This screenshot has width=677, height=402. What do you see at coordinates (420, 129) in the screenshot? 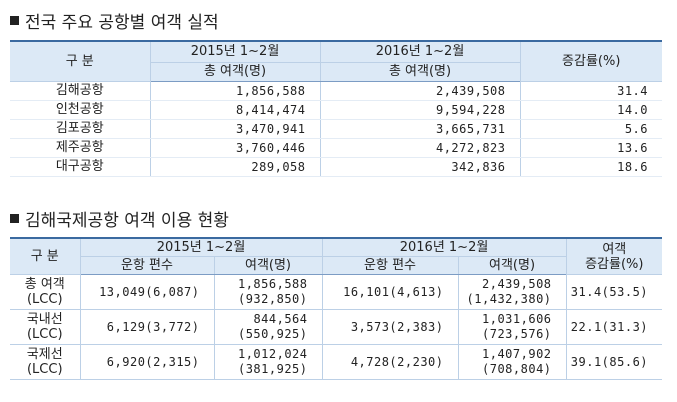
I see `passengers-2016: 3,665,731` at bounding box center [420, 129].